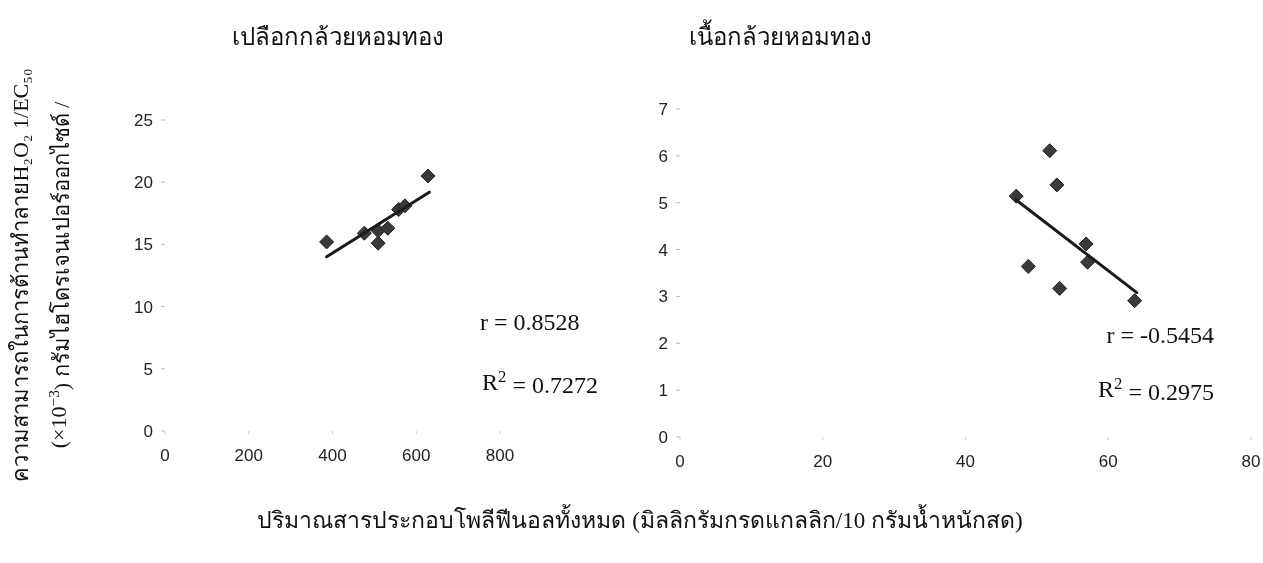 This screenshot has width=1263, height=563. I want to click on x-tick-label: 80, so click(1251, 461).